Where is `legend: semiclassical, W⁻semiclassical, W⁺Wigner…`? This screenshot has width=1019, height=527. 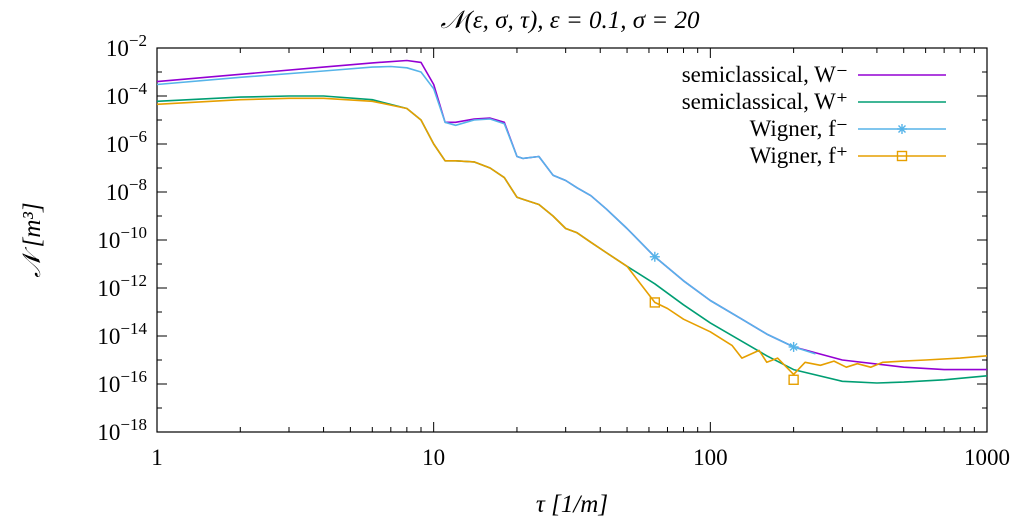 legend: semiclassical, W⁻semiclassical, W⁺Wigner… is located at coordinates (814, 115).